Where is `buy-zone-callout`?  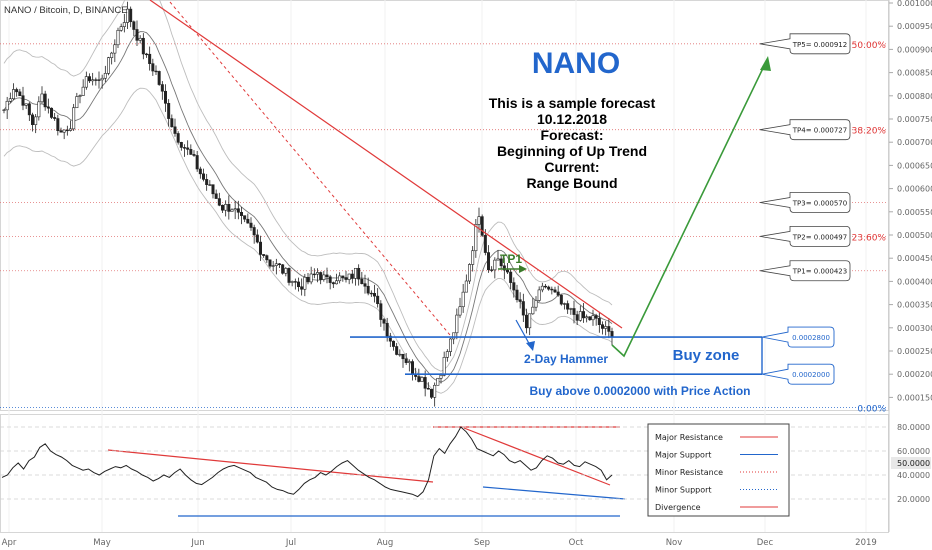
buy-zone-callout is located at coordinates (798, 337).